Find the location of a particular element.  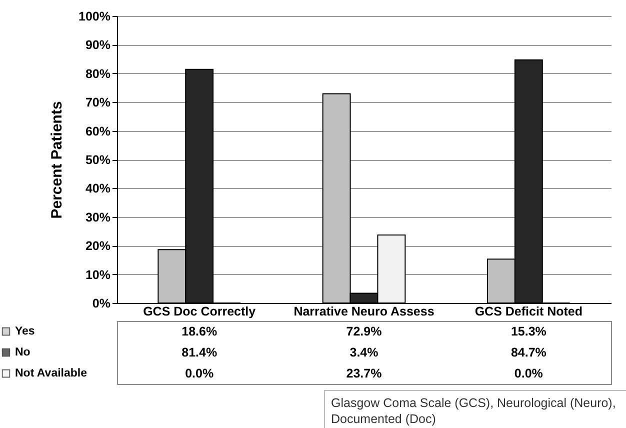

legend-label: No is located at coordinates (22, 352).